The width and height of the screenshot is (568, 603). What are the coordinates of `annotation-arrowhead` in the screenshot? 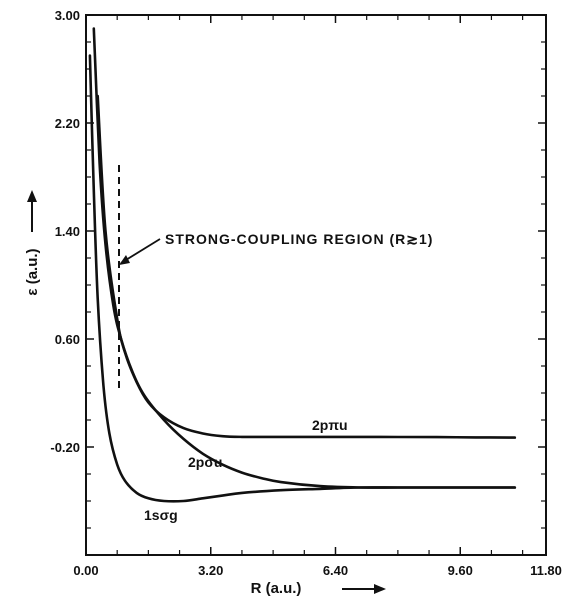 It's located at (124, 260).